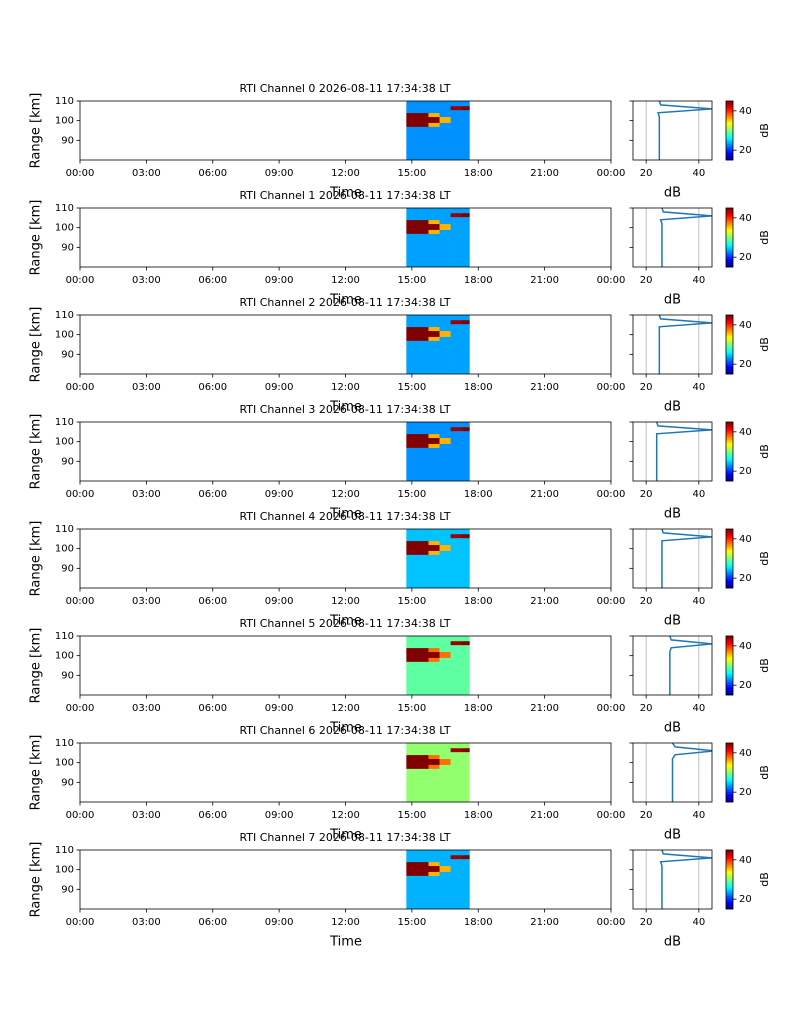 This screenshot has width=800, height=1009. Describe the element at coordinates (344, 88) in the screenshot. I see `panel-title: RTI Channel 0 2026-08-11 17:34:38 LT` at that location.